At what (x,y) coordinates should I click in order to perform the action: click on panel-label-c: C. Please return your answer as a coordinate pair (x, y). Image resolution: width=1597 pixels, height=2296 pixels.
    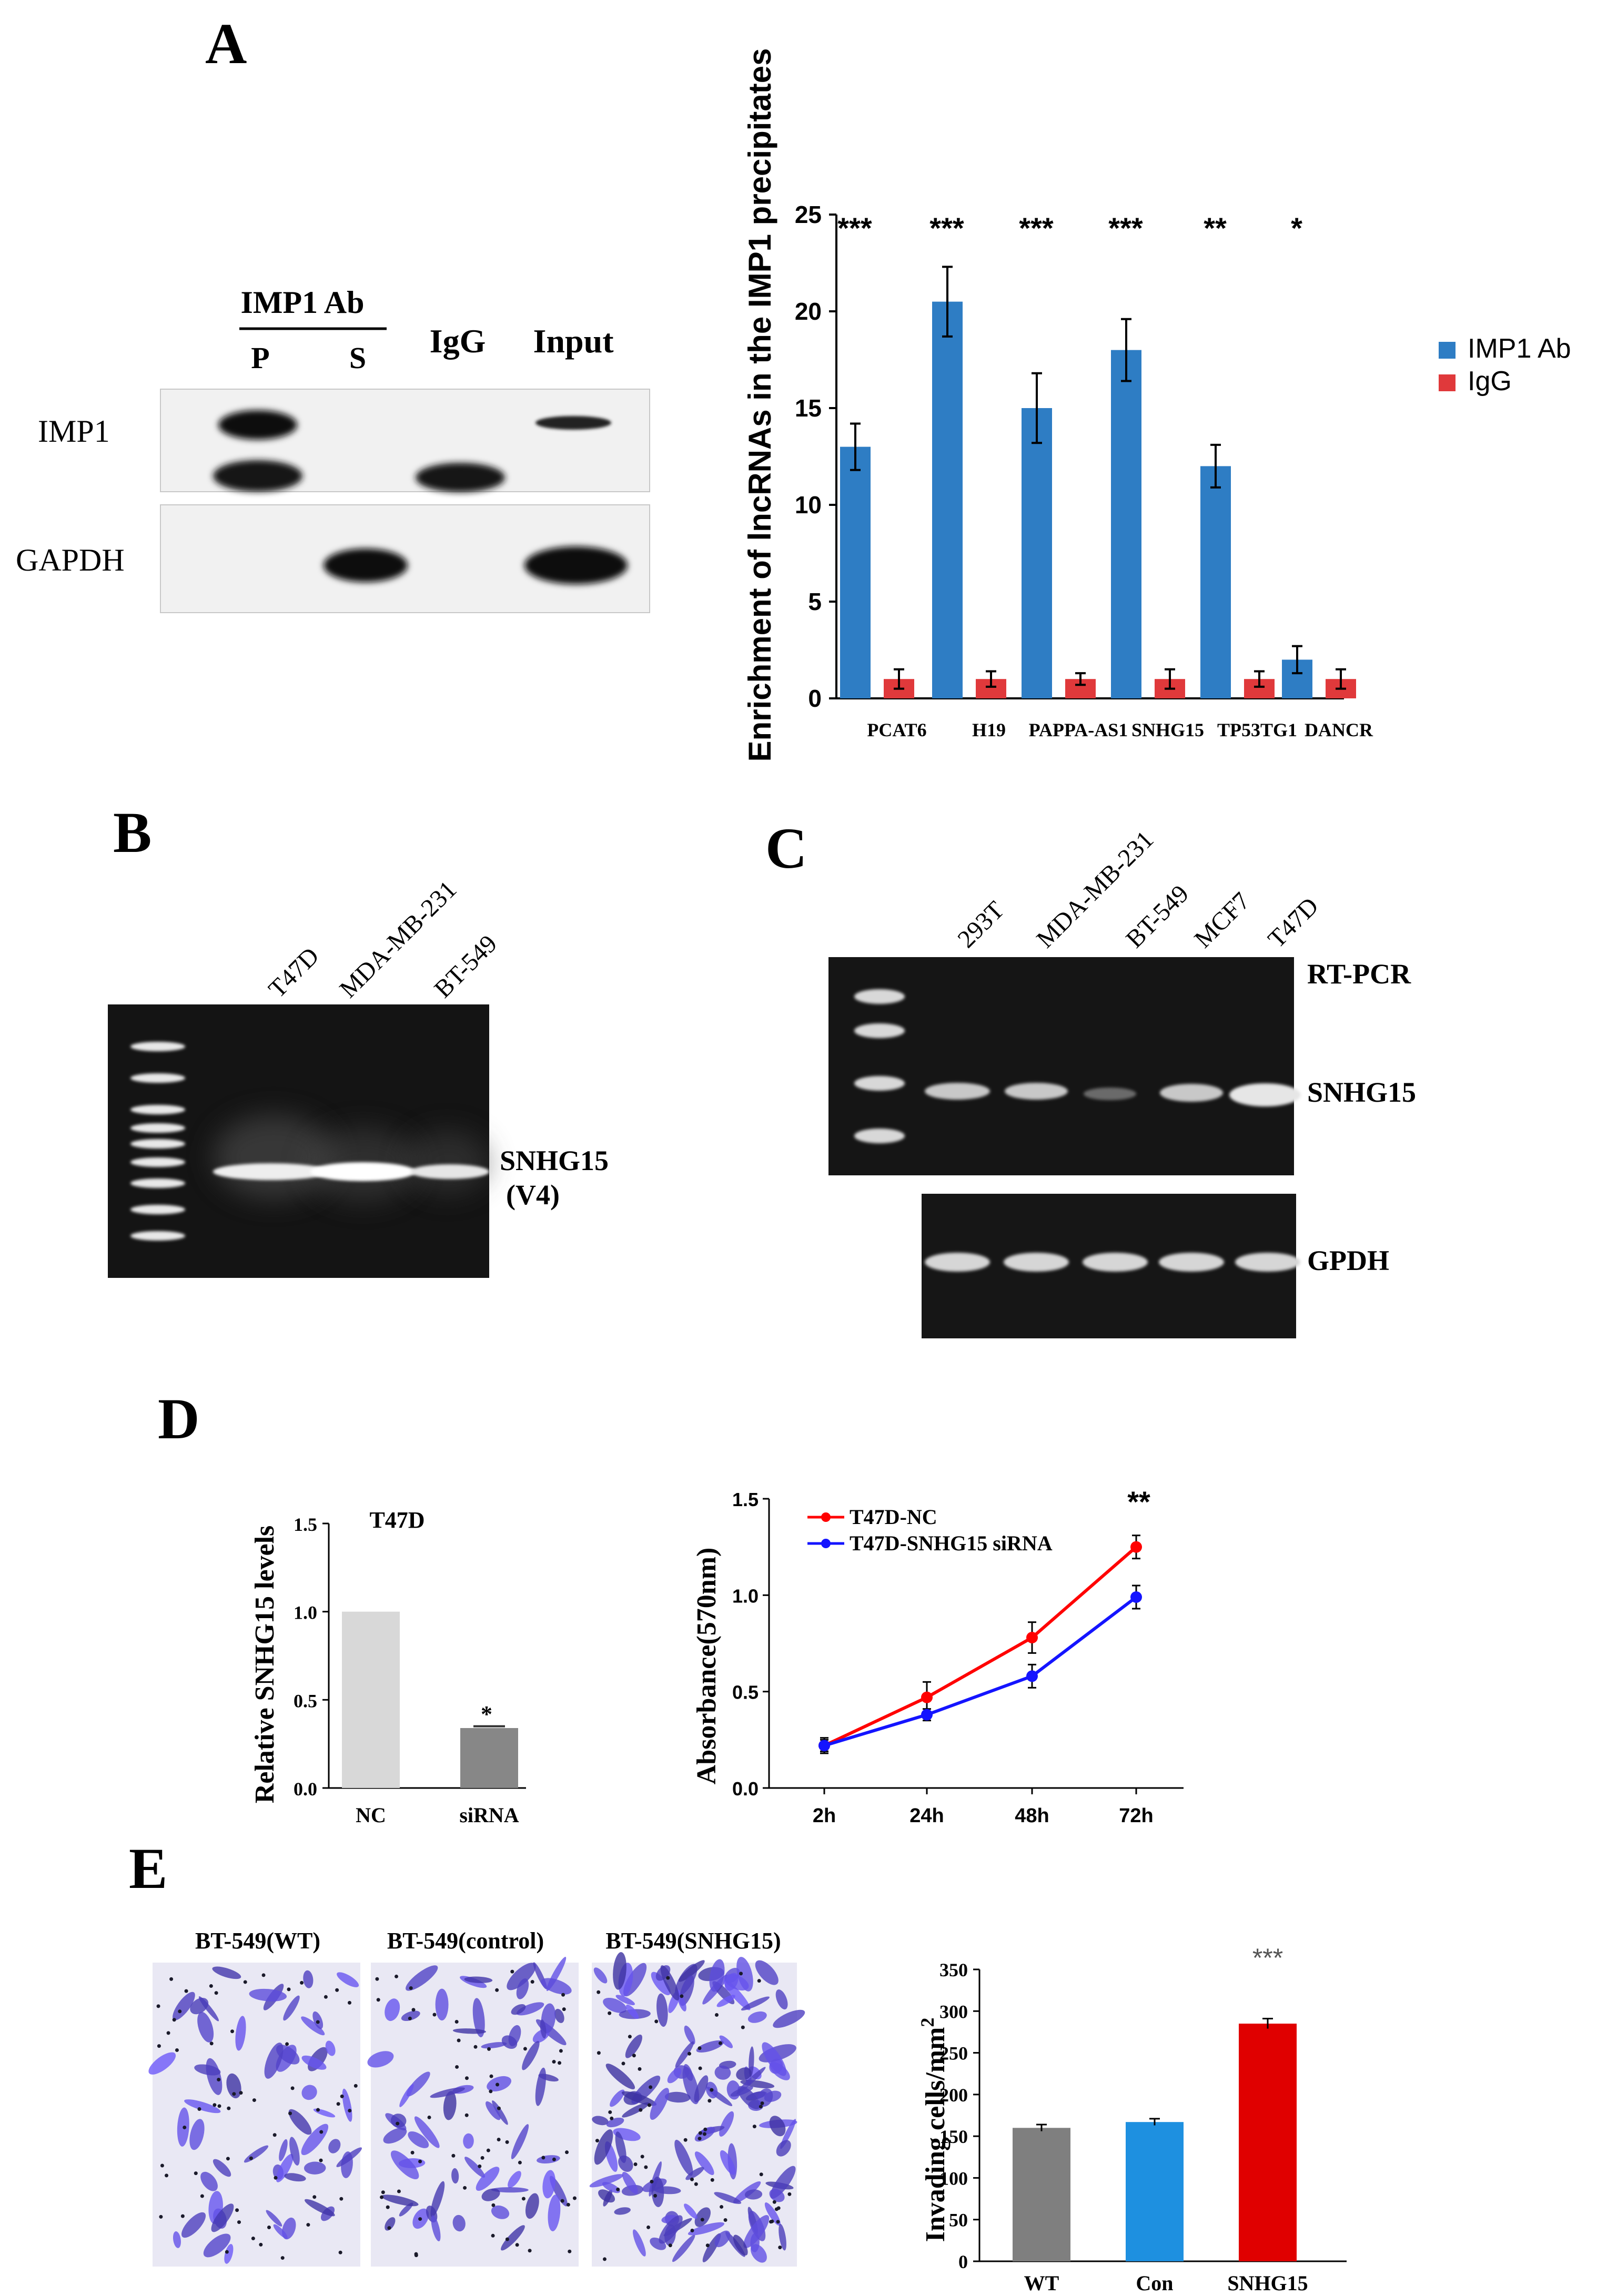
    Looking at the image, I should click on (786, 848).